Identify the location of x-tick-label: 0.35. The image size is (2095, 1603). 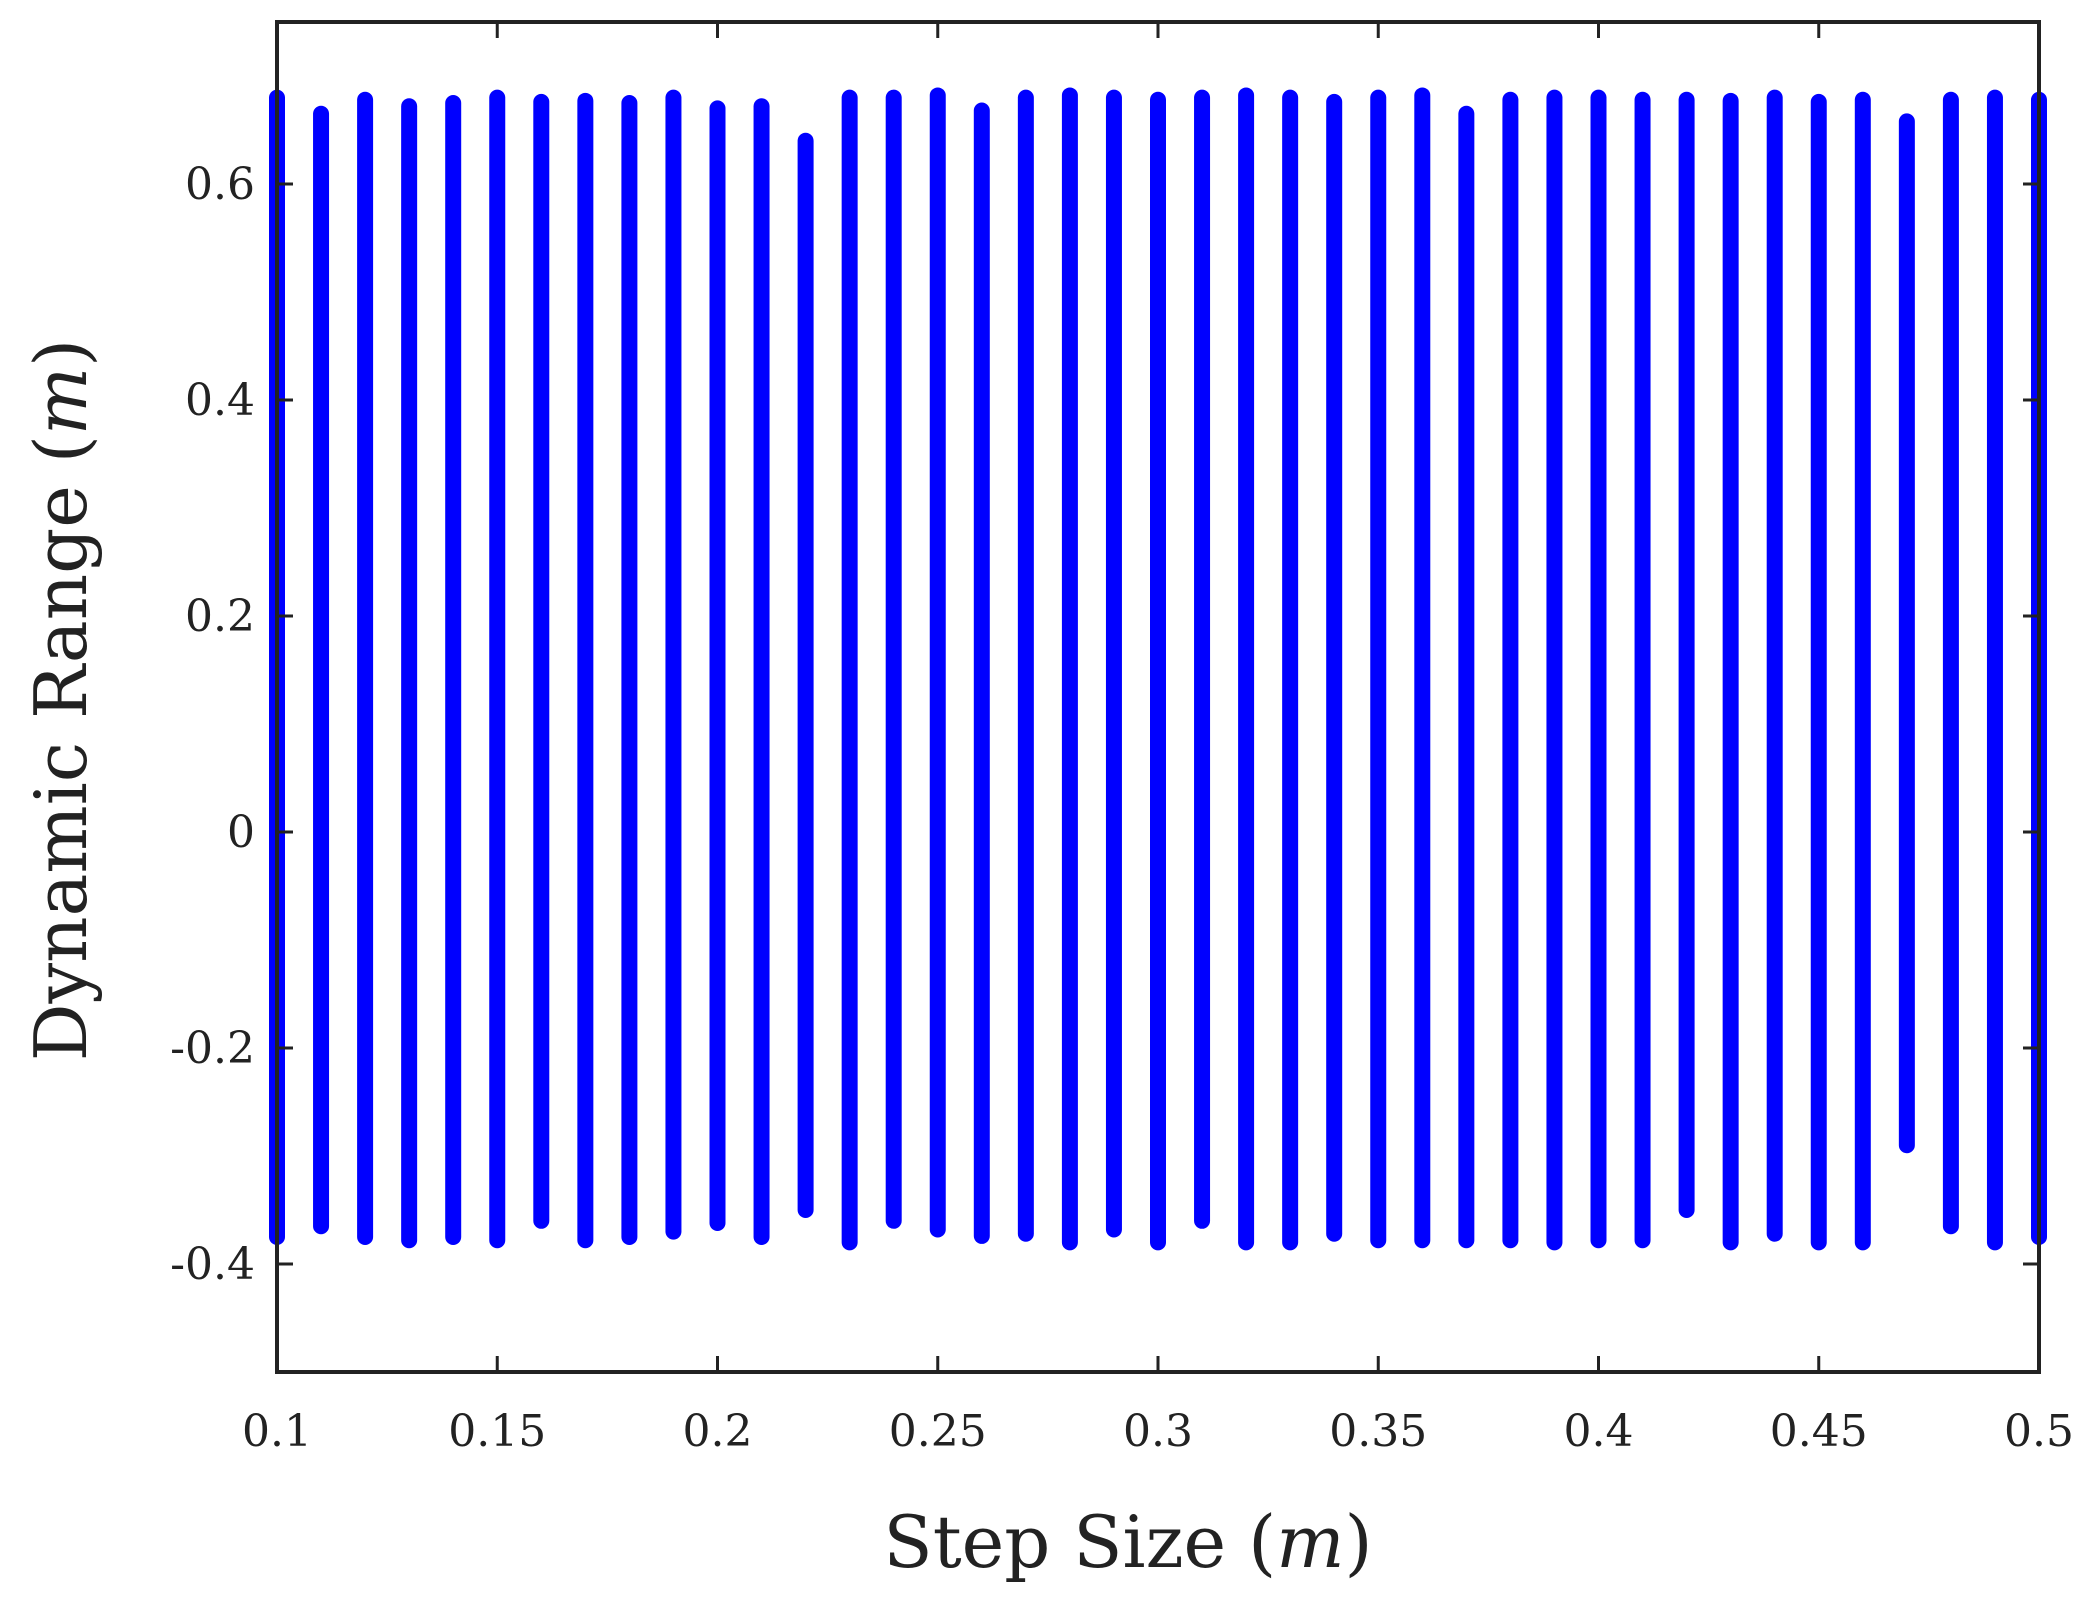
(1378, 1431).